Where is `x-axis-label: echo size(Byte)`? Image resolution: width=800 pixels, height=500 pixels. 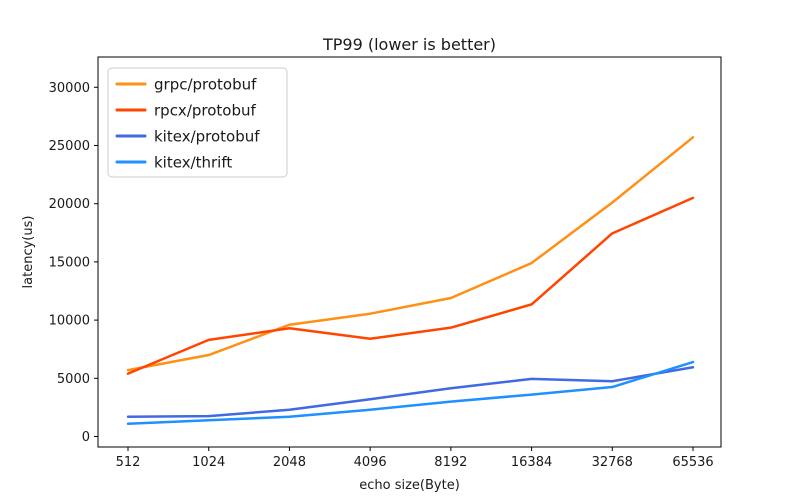
x-axis-label: echo size(Byte) is located at coordinates (409, 485).